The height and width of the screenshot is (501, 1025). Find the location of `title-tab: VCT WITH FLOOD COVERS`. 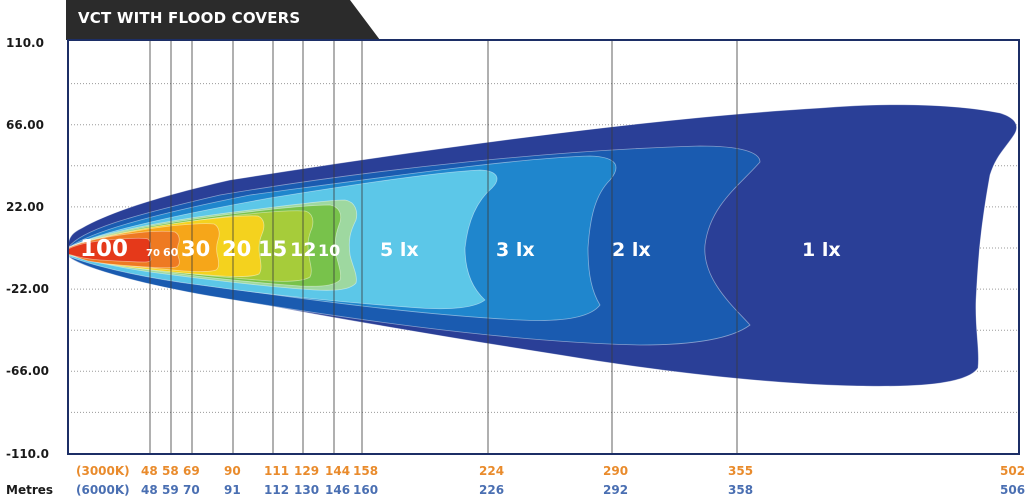

title-tab: VCT WITH FLOOD COVERS is located at coordinates (192, 20).